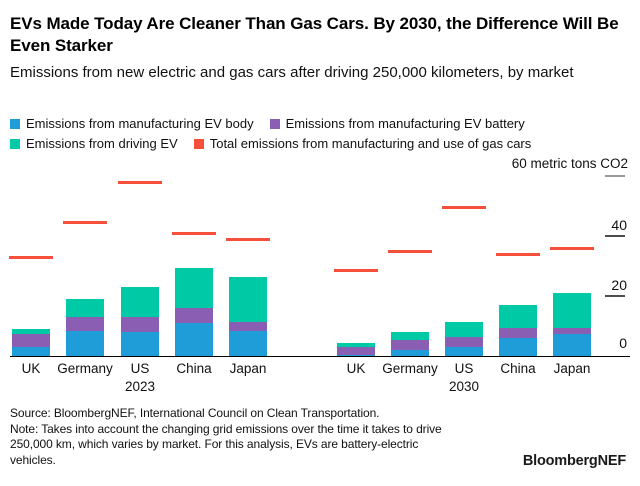 The height and width of the screenshot is (486, 640). I want to click on x-label-2023-germany: Germany, so click(85, 368).